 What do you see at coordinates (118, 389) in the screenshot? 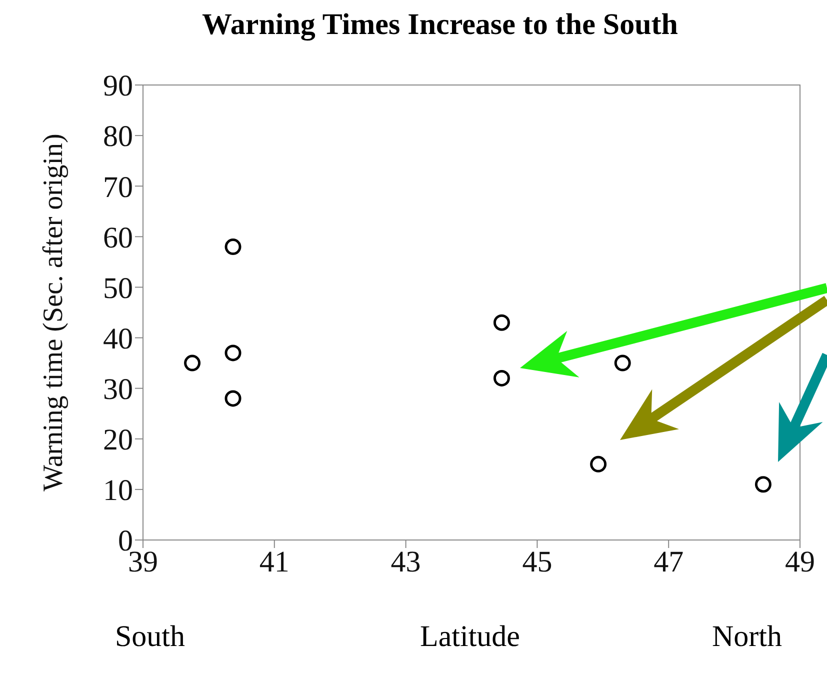
I see `y-tick-label: 30` at bounding box center [118, 389].